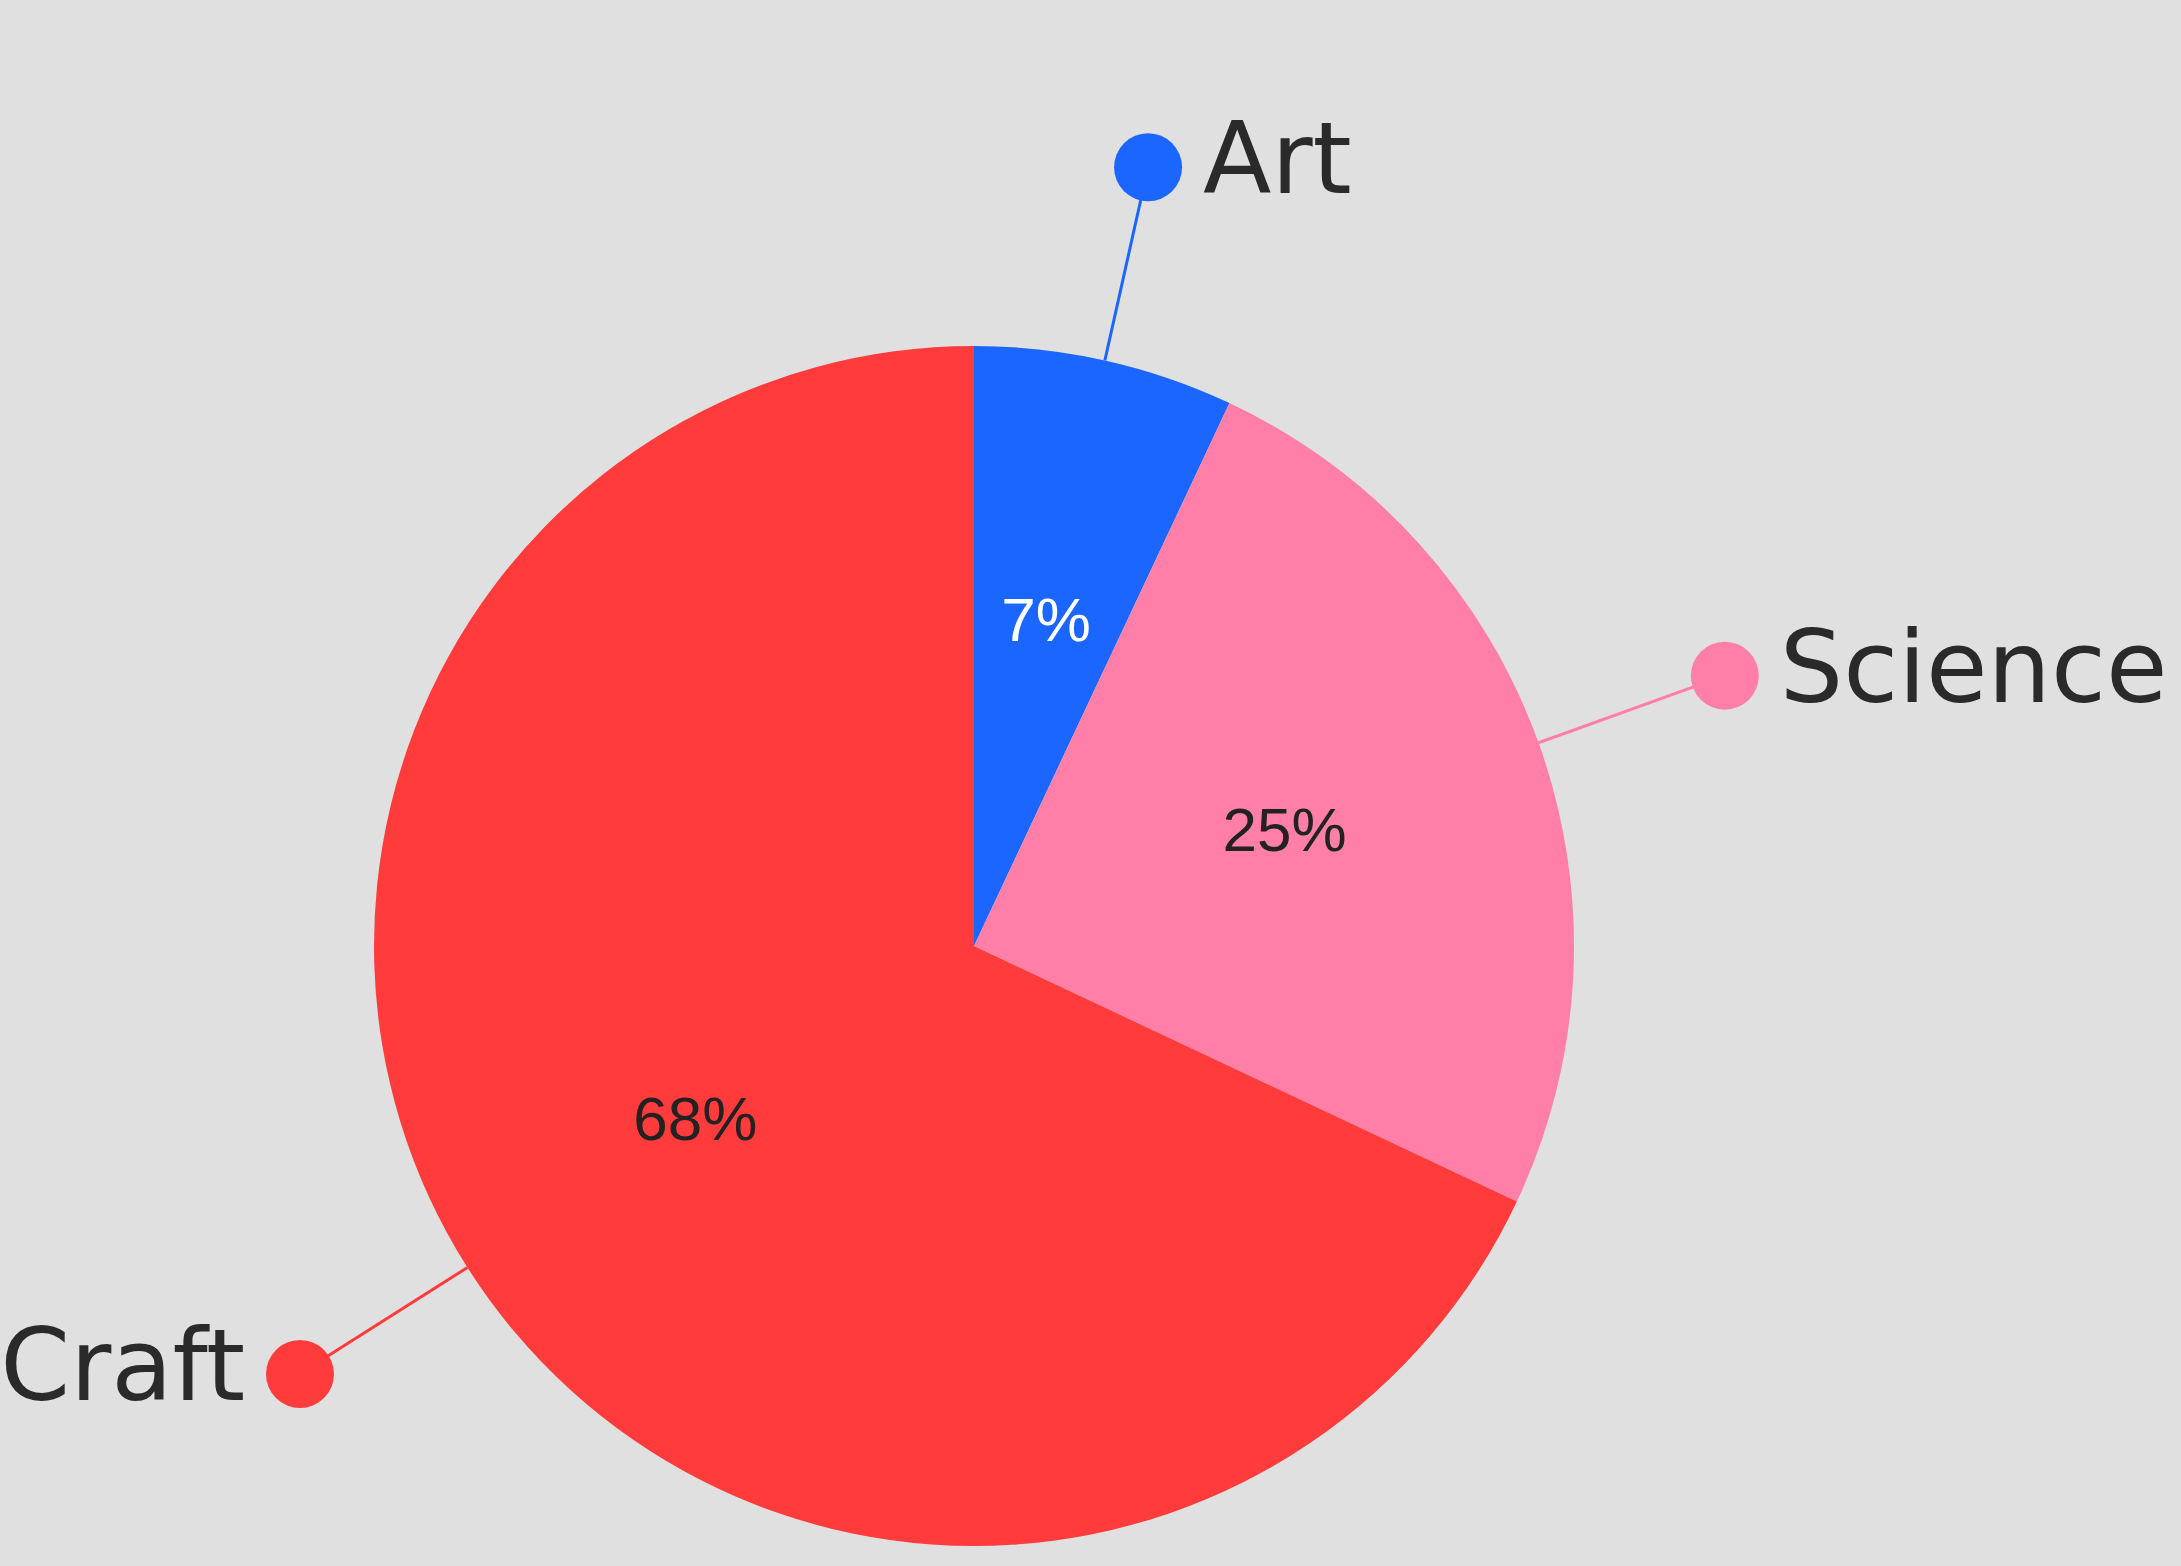 The width and height of the screenshot is (2181, 1566). Describe the element at coordinates (1284, 830) in the screenshot. I see `data-label: 25%` at that location.